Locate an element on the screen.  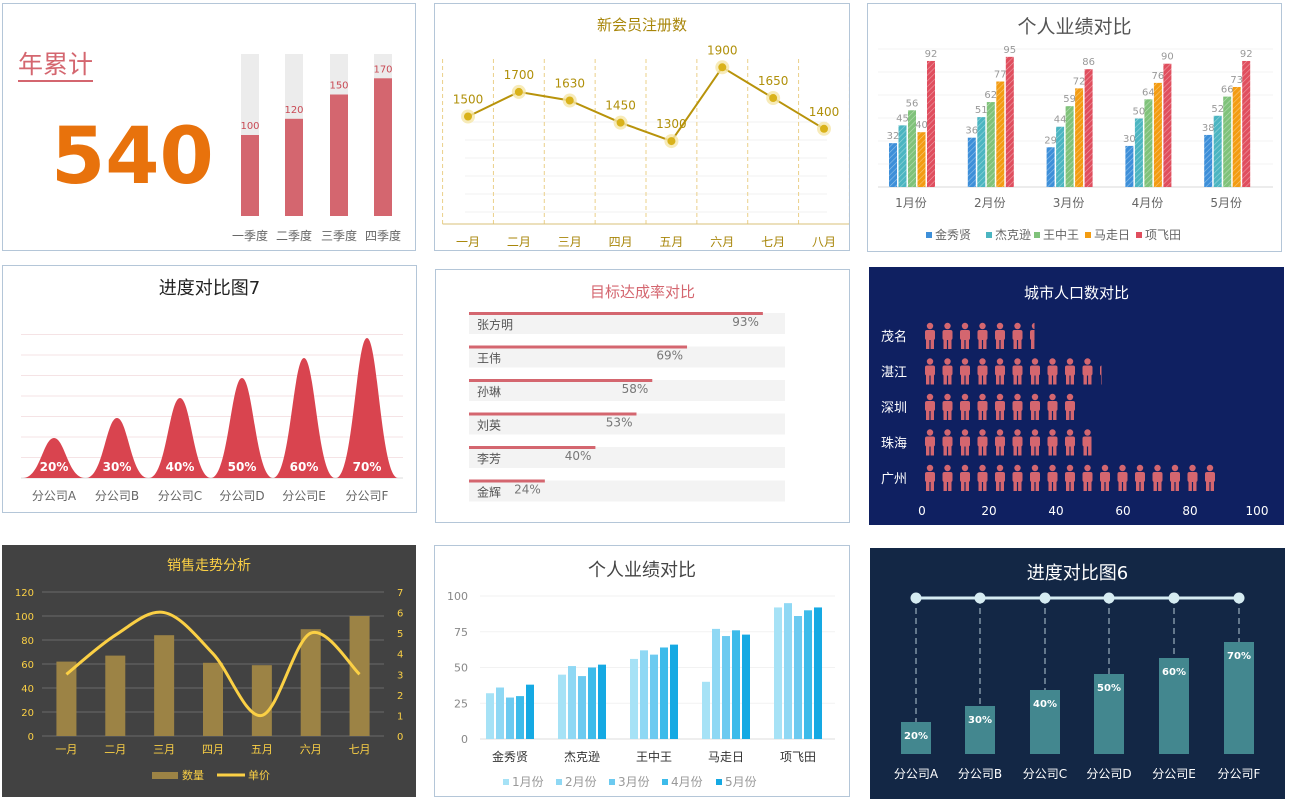
perf1-title: 个人业绩对比 is located at coordinates (1074, 27).